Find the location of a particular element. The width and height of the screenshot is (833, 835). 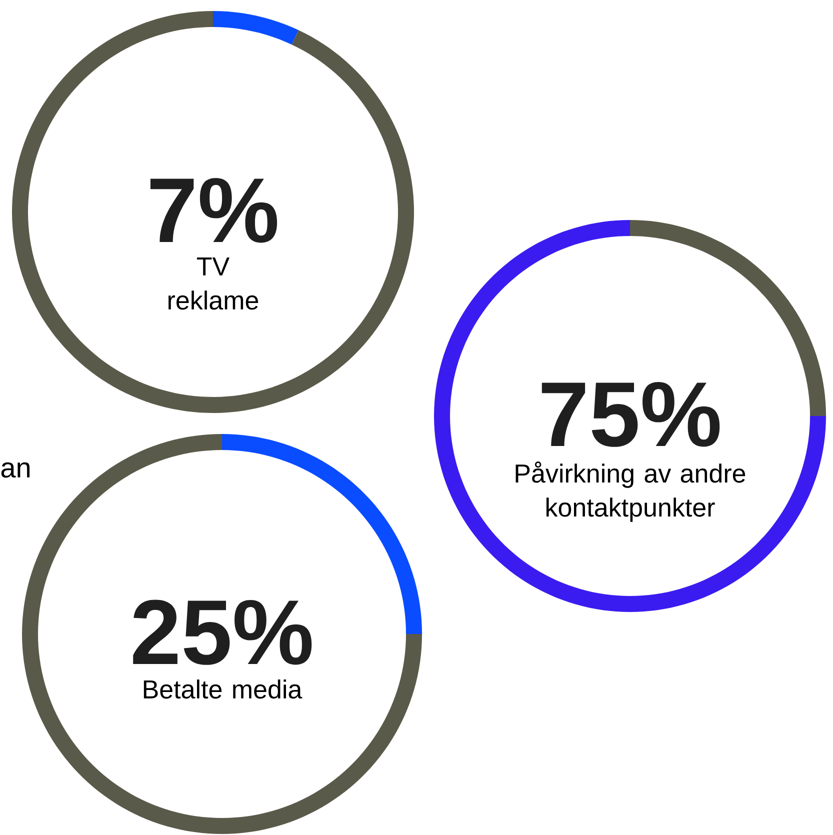

slice-label: TV reklame is located at coordinates (213, 284).